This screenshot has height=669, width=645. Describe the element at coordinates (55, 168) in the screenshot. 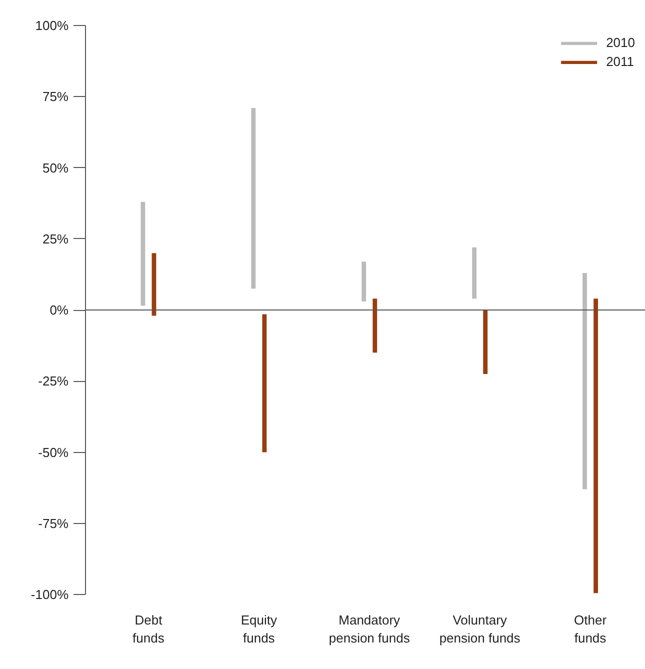

I see `y-tick-label: 50%` at that location.